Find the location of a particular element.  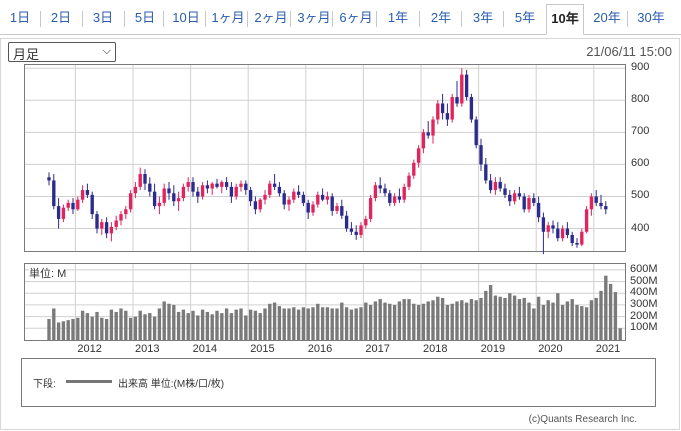

tab-period-1: 2日 is located at coordinates (61, 17).